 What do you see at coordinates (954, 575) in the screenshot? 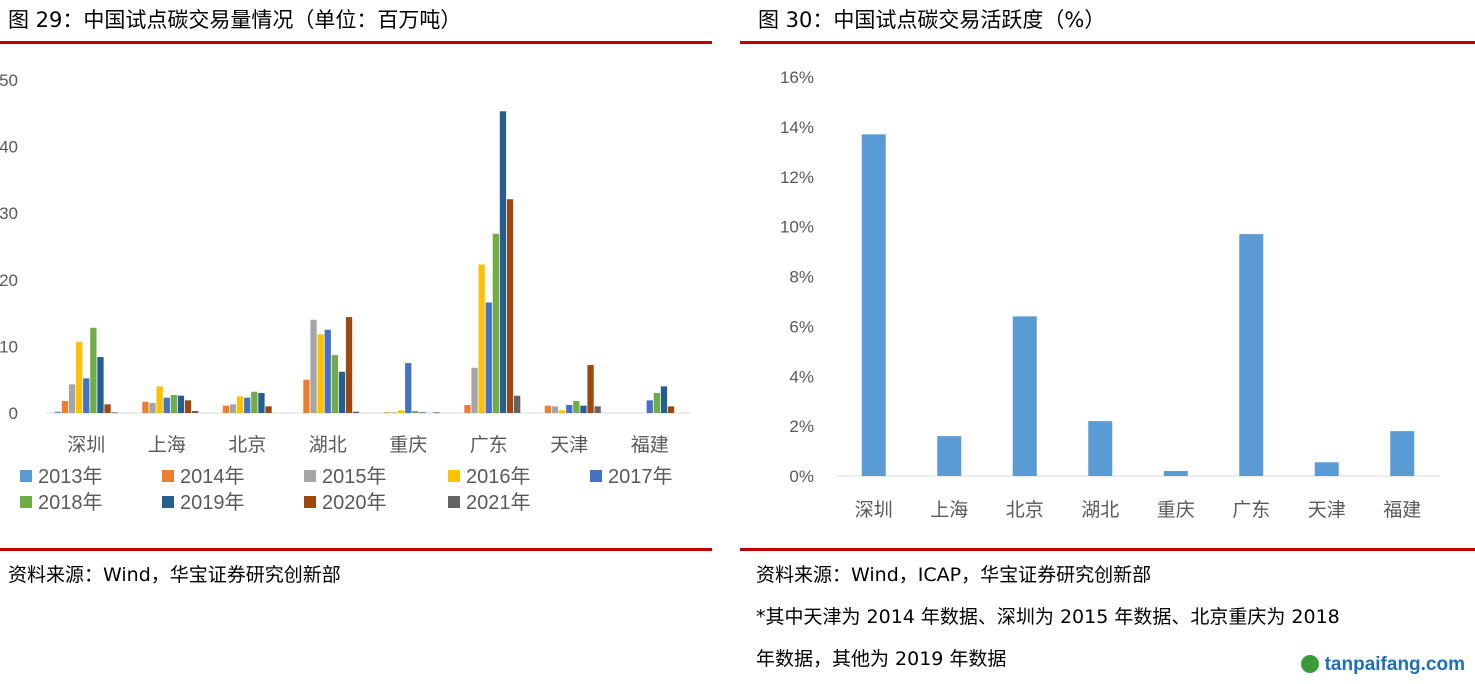
I see `right-source: 资料来源：Wind，ICAP，华宝证券研究创新部` at bounding box center [954, 575].